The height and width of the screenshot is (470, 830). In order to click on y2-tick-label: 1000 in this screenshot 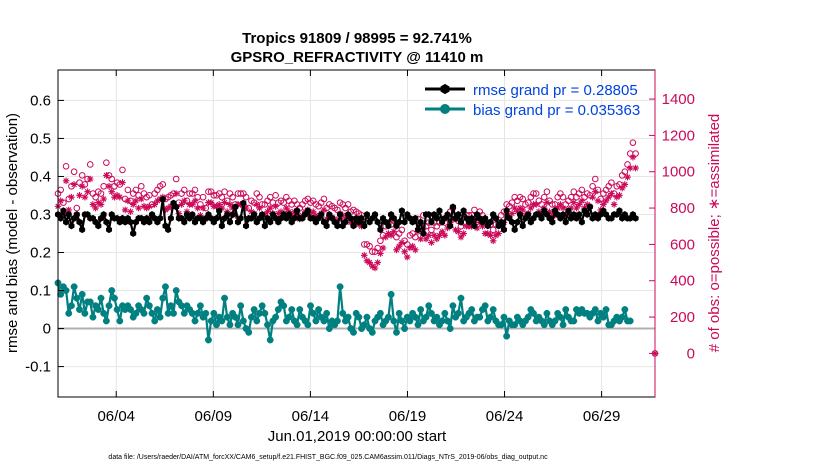, I will do `click(678, 172)`.